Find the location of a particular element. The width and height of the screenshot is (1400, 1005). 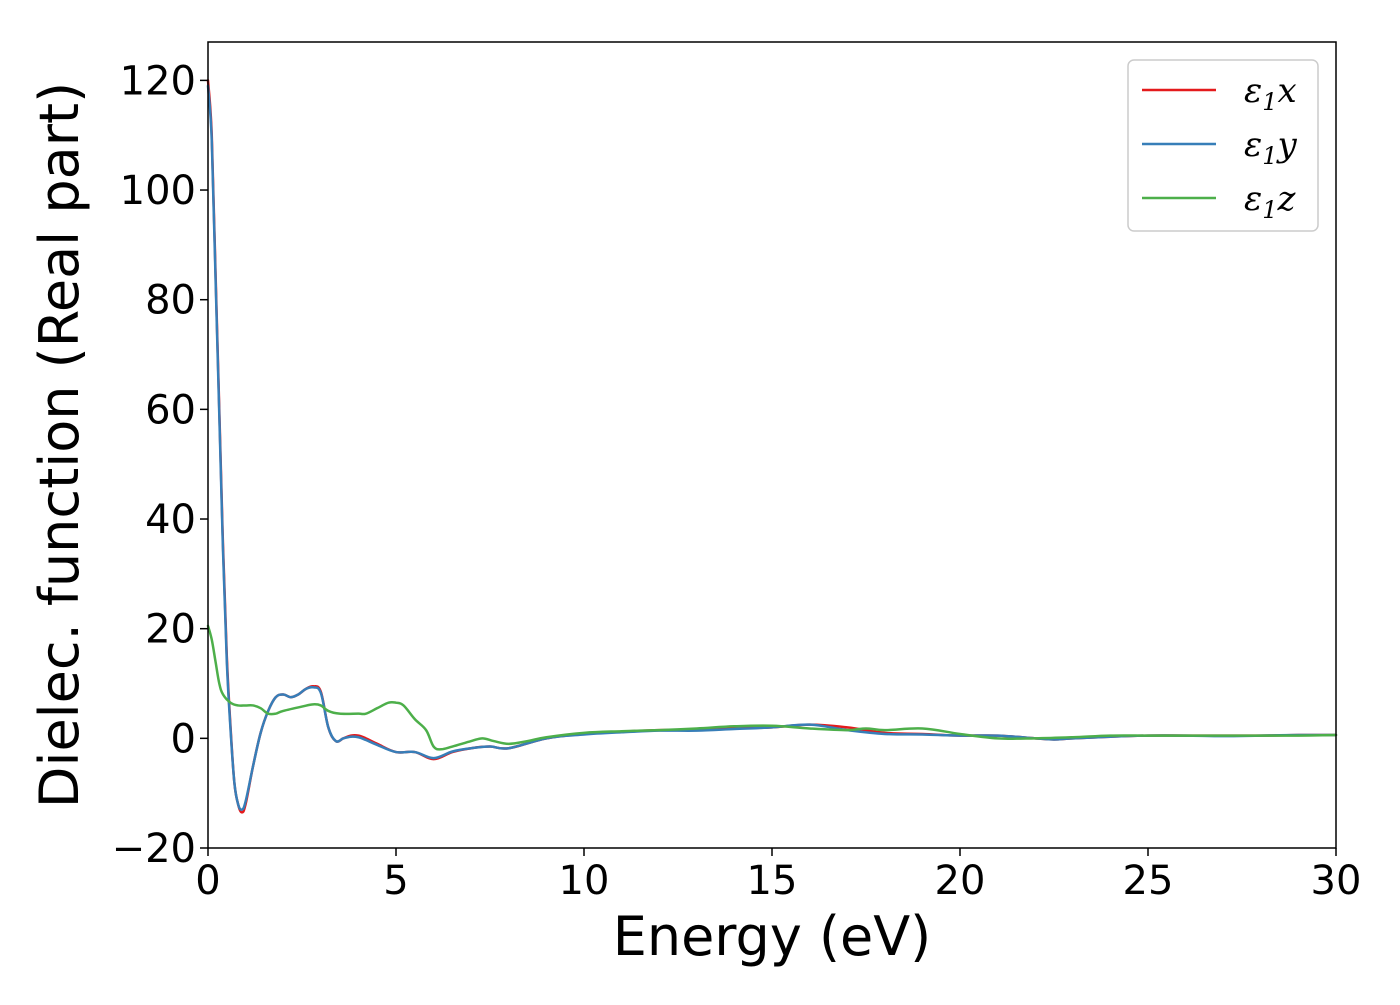

x-axis-ticks: 0 5 10 15 20 25 30 is located at coordinates (778, 876).